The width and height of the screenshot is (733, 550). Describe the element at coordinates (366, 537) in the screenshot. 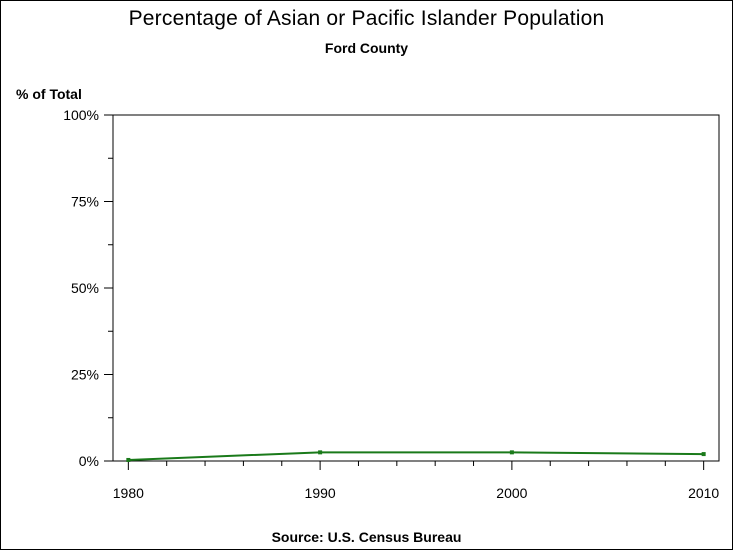

I see `source-note: Source: U.S. Census Bureau` at that location.